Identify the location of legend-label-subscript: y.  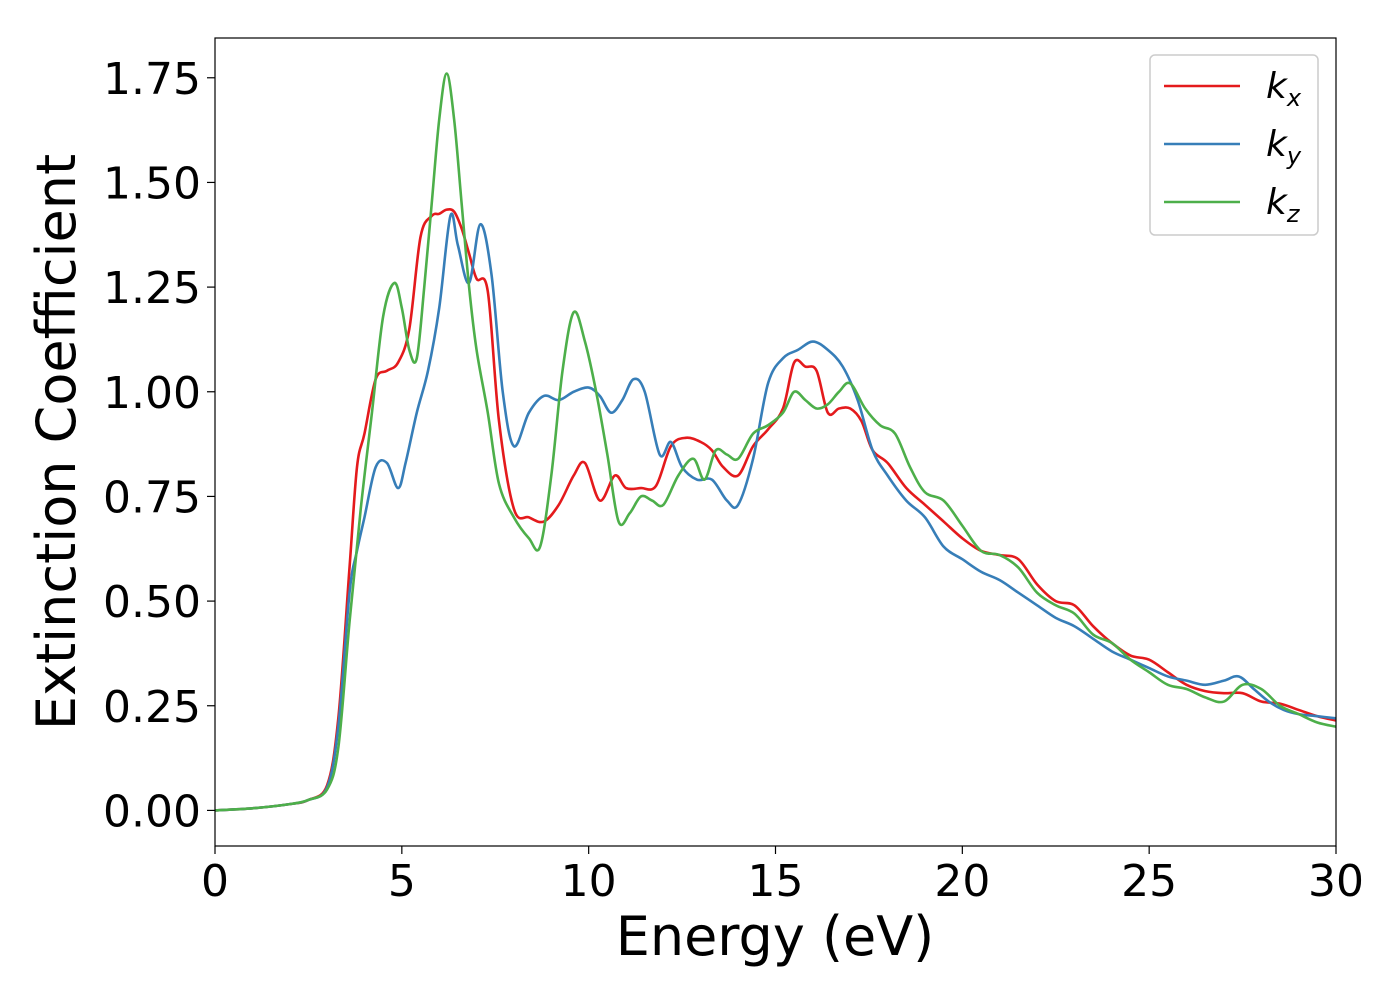
(1294, 156).